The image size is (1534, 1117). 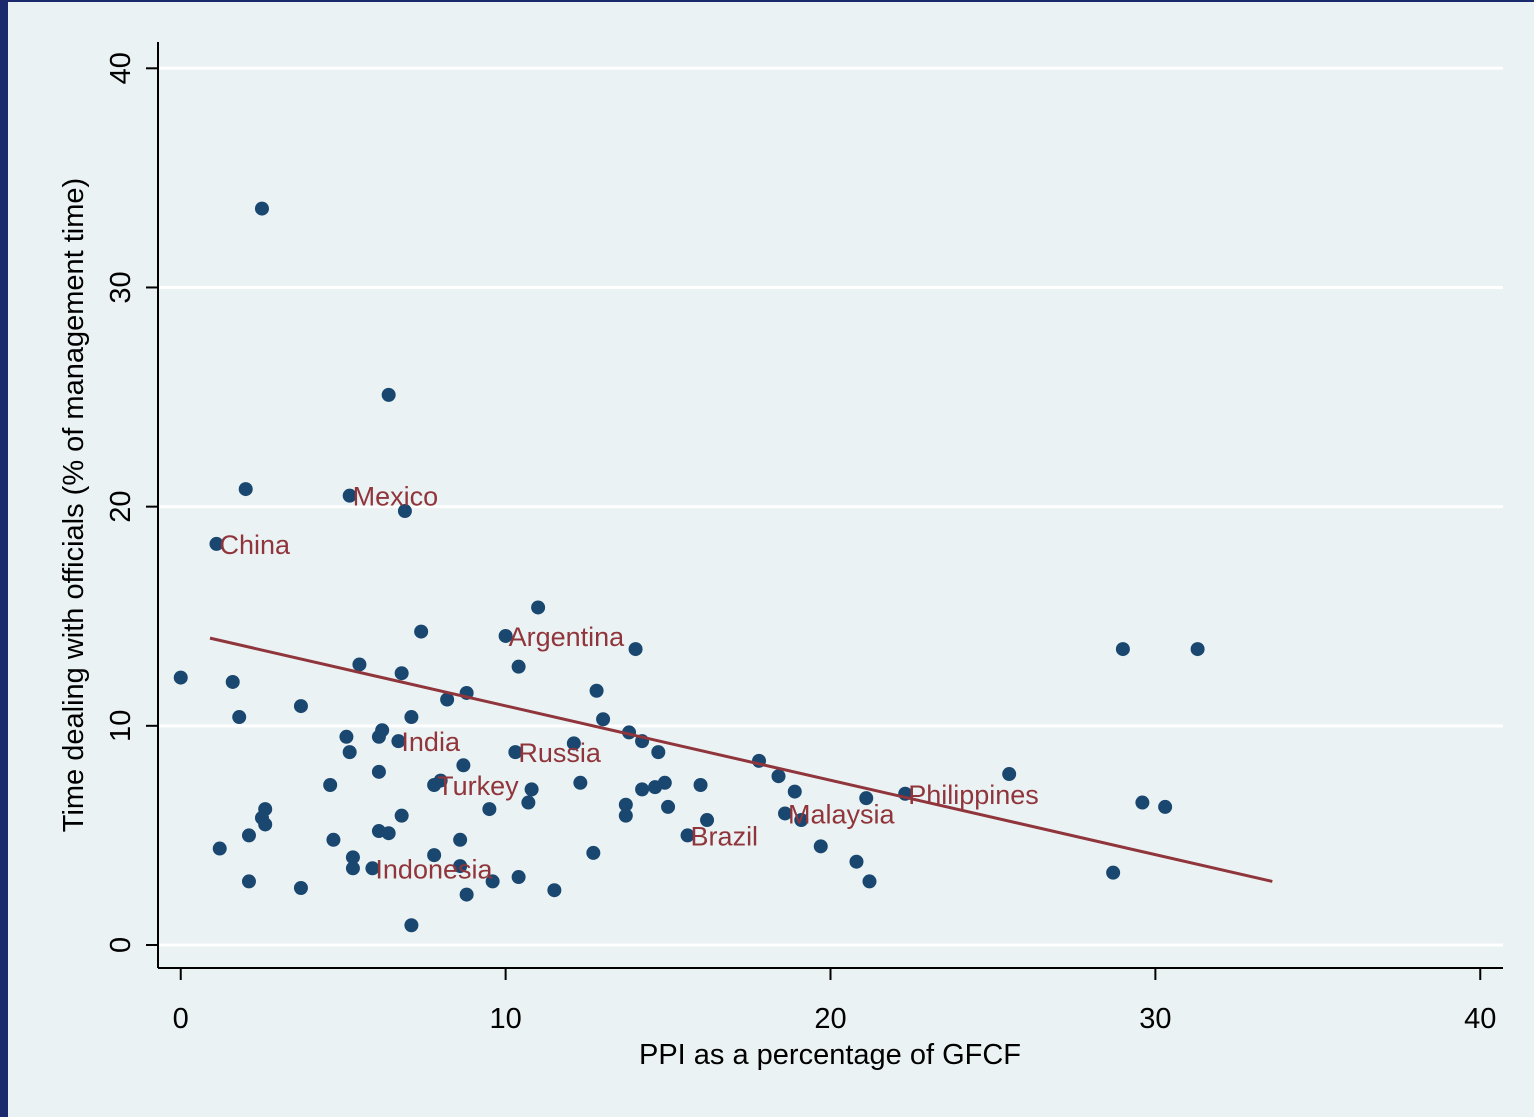 I want to click on x-axis-label: PPI as a percentage of GFCF, so click(x=830, y=1055).